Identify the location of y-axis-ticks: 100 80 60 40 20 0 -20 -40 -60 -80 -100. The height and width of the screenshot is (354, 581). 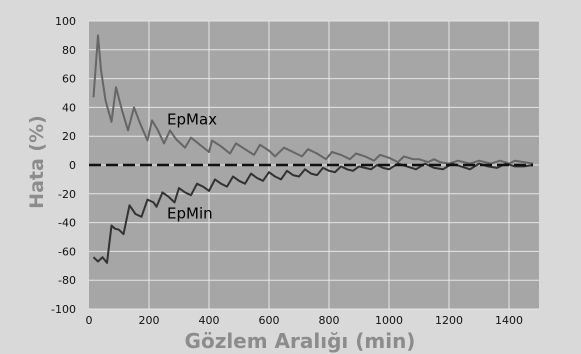
(63, 165).